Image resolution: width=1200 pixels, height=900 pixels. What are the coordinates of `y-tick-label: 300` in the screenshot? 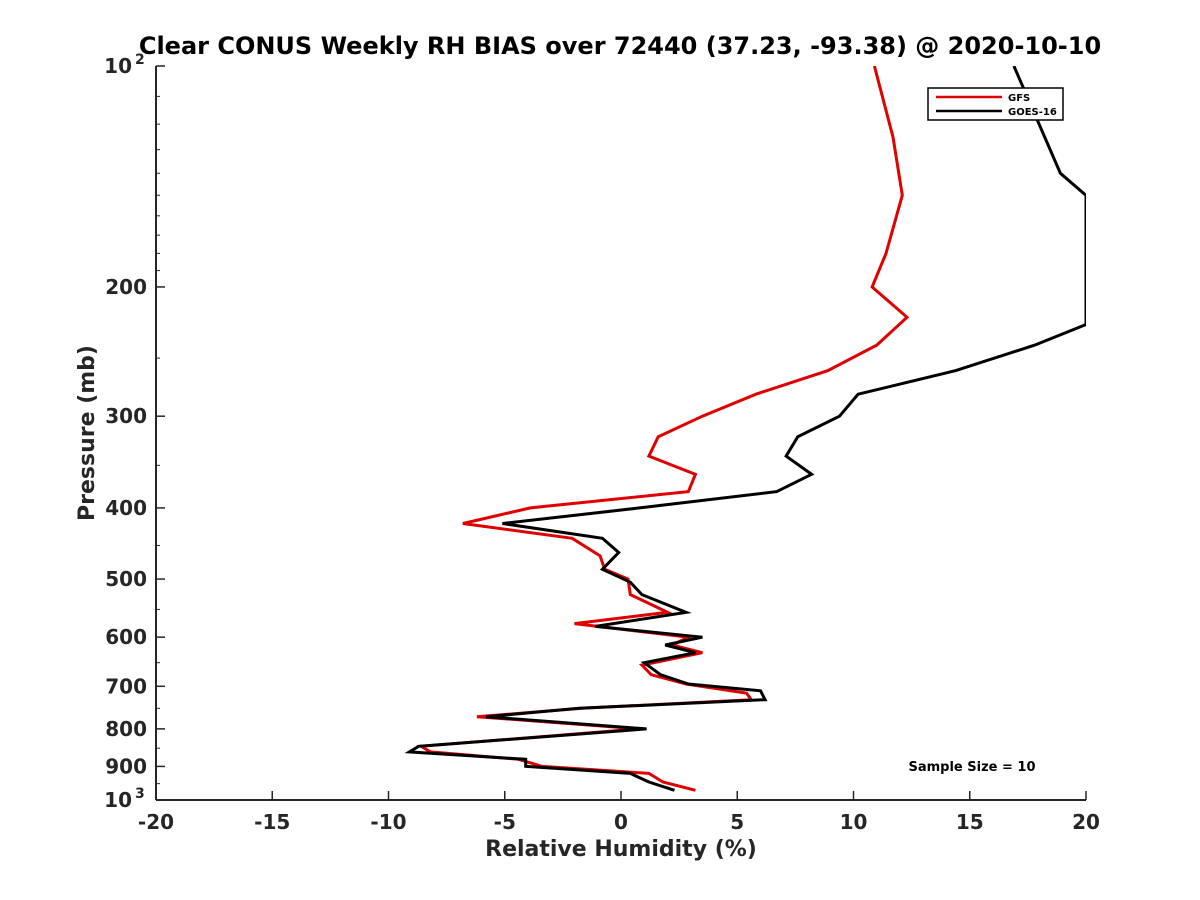 It's located at (126, 416).